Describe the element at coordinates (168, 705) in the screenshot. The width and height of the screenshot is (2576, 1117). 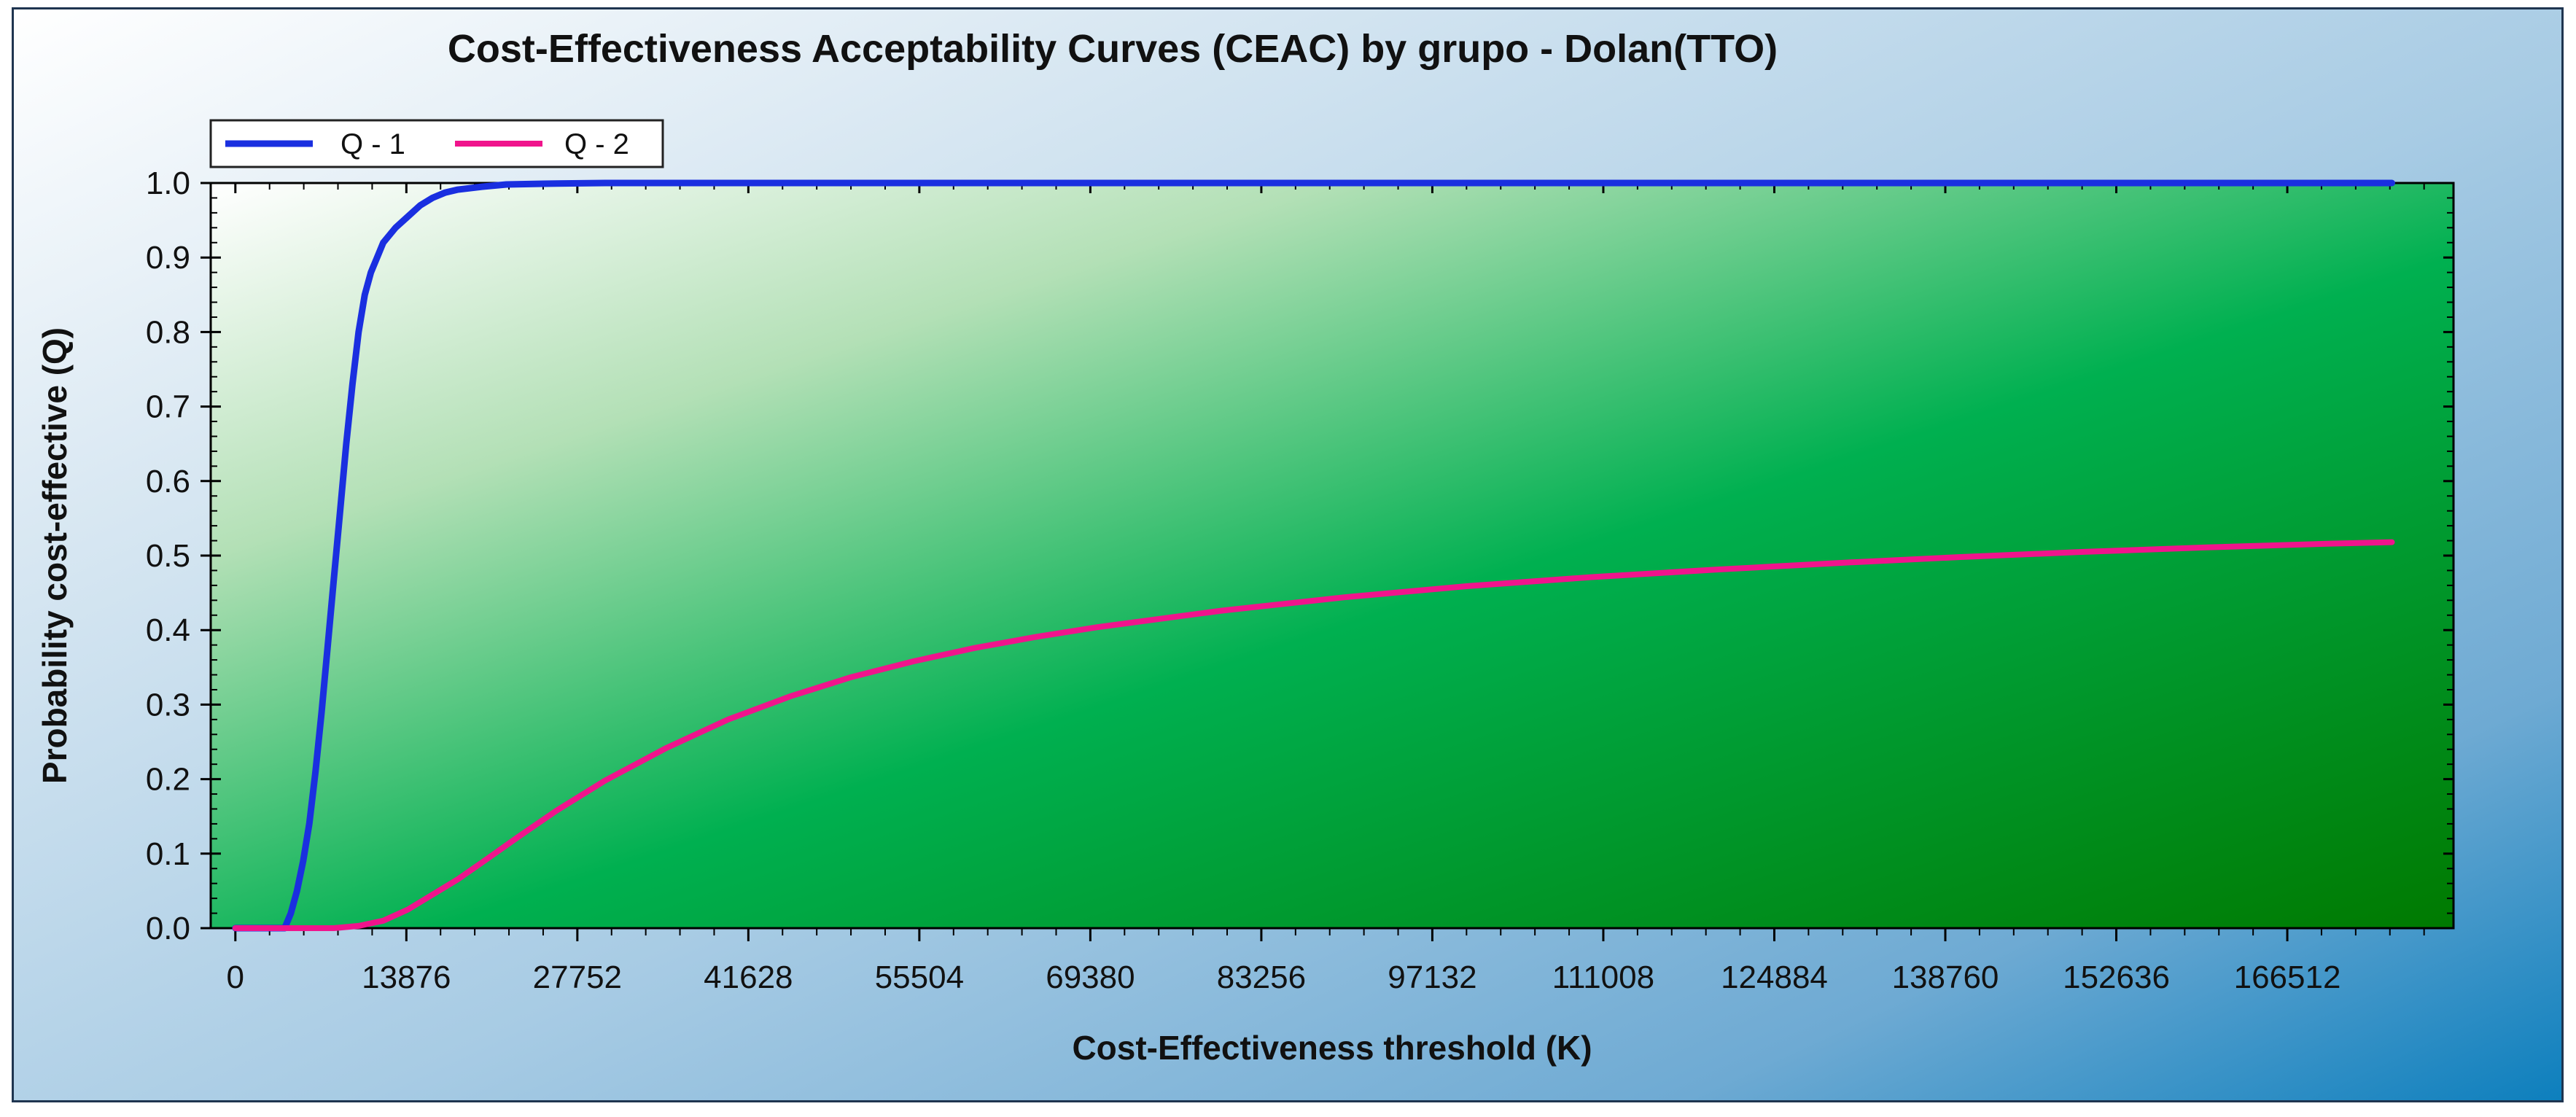
I see `y-tick-label: 0.3` at that location.